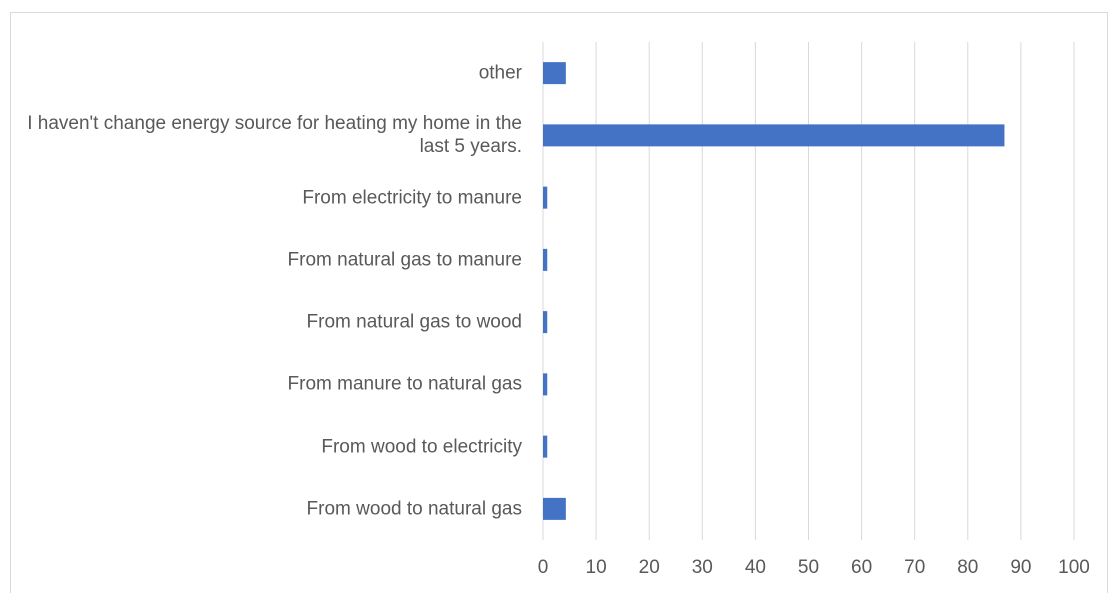 This screenshot has height=593, width=1109. What do you see at coordinates (755, 567) in the screenshot?
I see `x-tick-label: 40` at bounding box center [755, 567].